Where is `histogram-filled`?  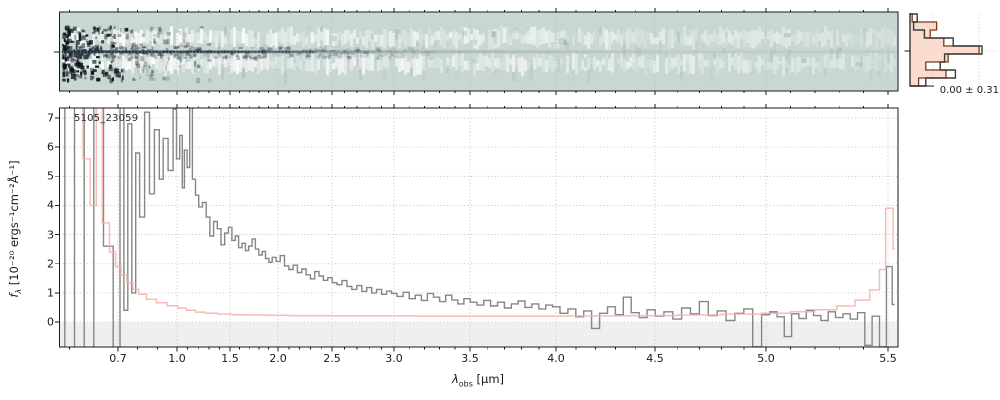
histogram-filled is located at coordinates (944, 50).